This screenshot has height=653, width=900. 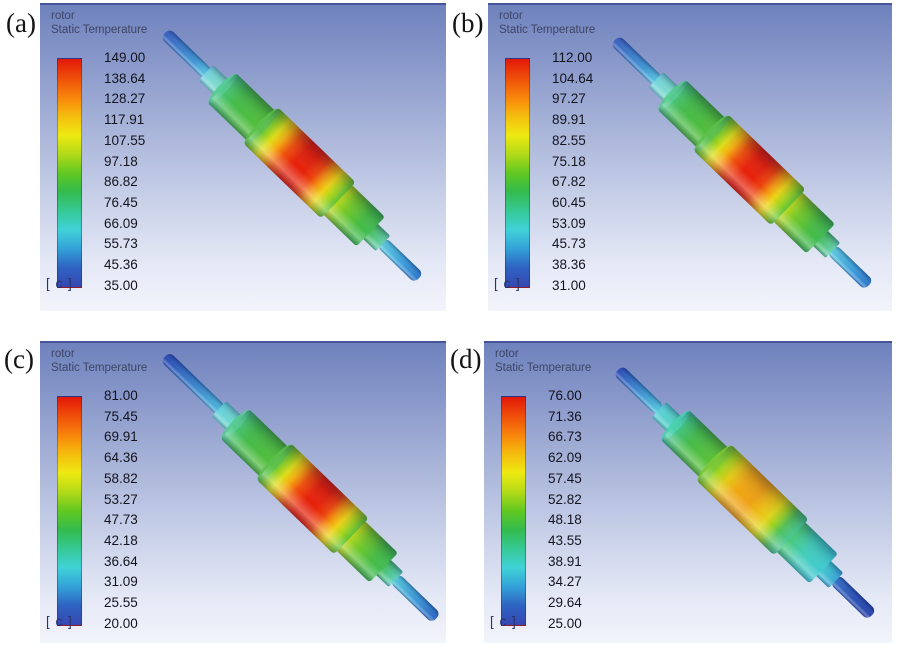 What do you see at coordinates (569, 265) in the screenshot?
I see `legend-value: 38.36` at bounding box center [569, 265].